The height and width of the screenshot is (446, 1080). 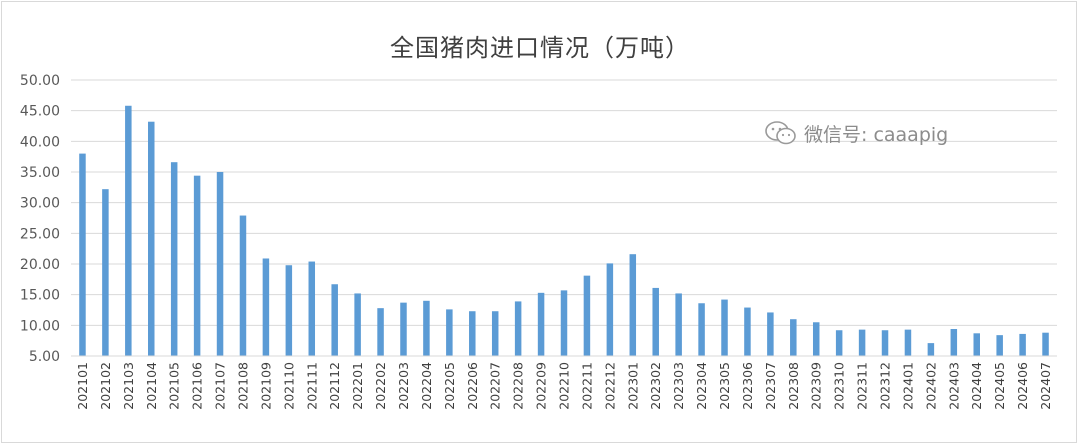 I want to click on x-tick-label: 202311, so click(x=862, y=386).